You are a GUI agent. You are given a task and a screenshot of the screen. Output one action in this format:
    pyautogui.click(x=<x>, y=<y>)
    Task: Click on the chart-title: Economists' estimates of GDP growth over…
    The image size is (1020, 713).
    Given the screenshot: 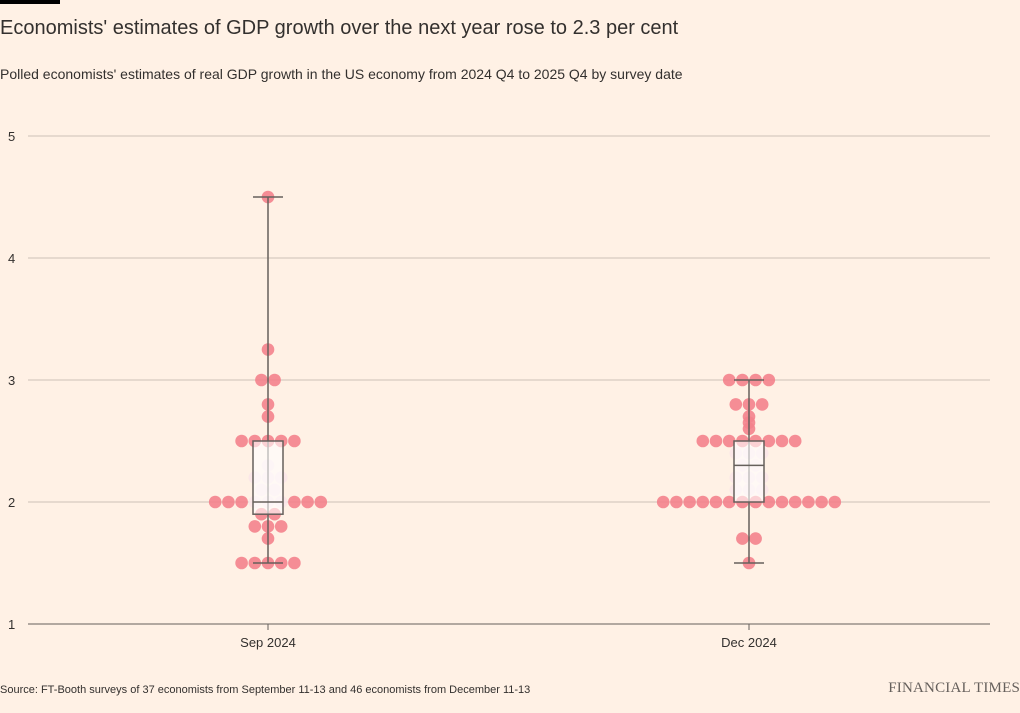 What is the action you would take?
    pyautogui.click(x=339, y=28)
    